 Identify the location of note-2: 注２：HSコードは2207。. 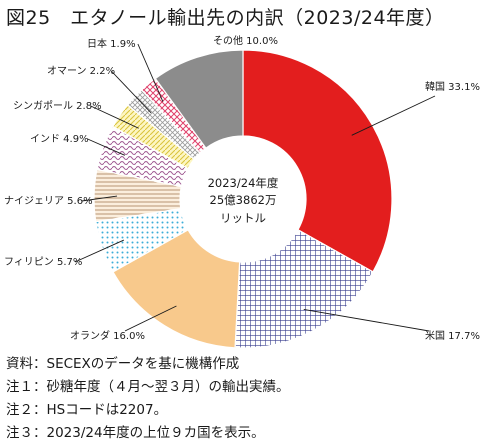
(87, 410).